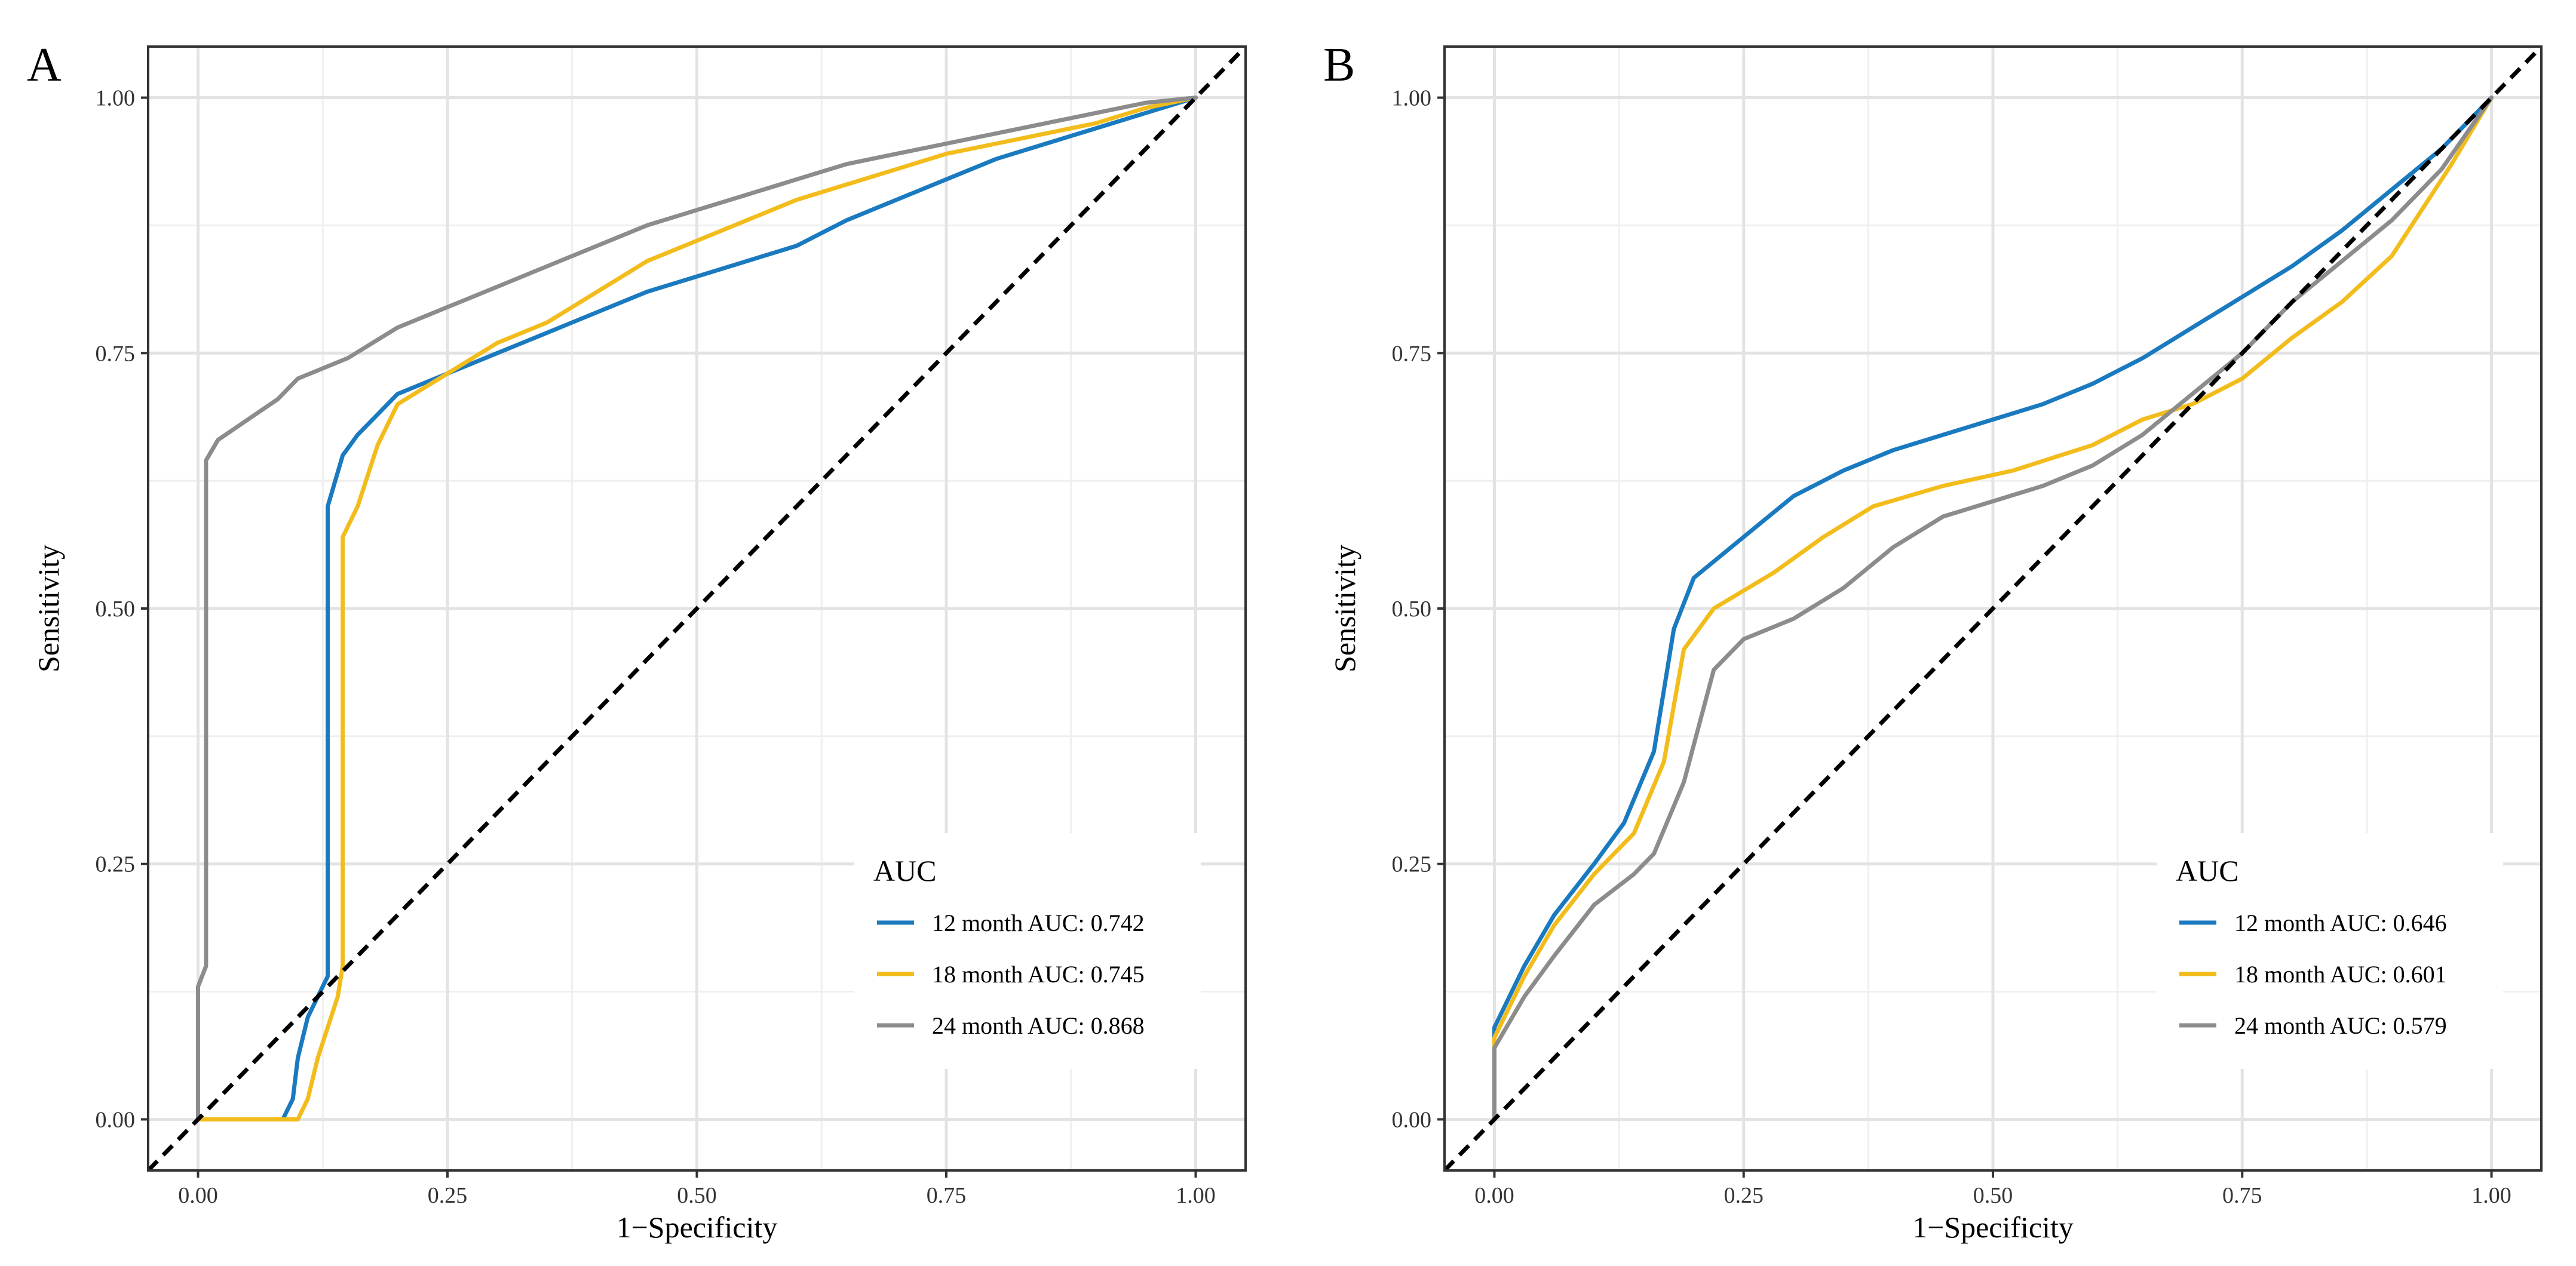 The width and height of the screenshot is (2576, 1266). I want to click on panel-letter: B, so click(1339, 65).